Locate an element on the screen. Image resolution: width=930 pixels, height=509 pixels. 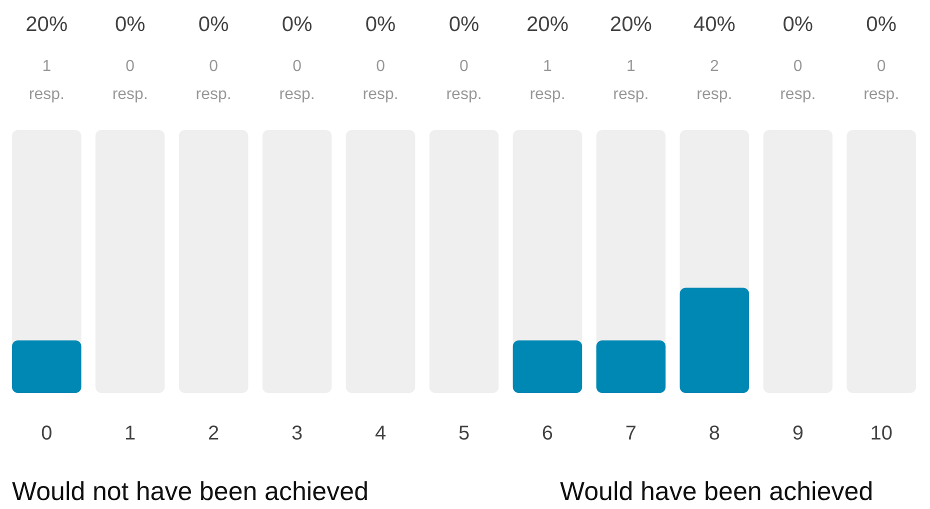
x-tick-label: 5 is located at coordinates (464, 433).